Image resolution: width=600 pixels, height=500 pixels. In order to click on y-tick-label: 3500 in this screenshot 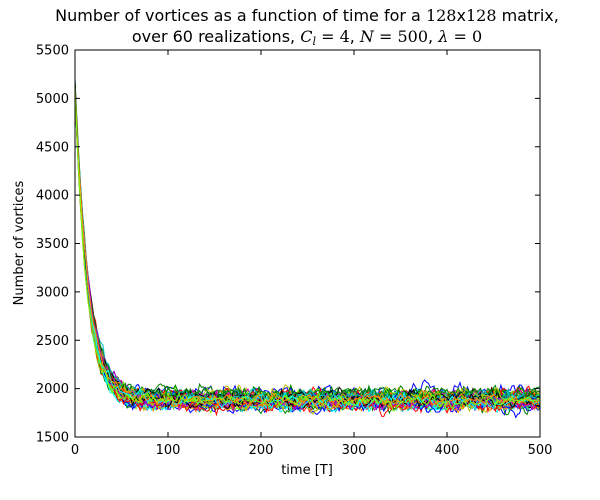, I will do `click(52, 244)`.